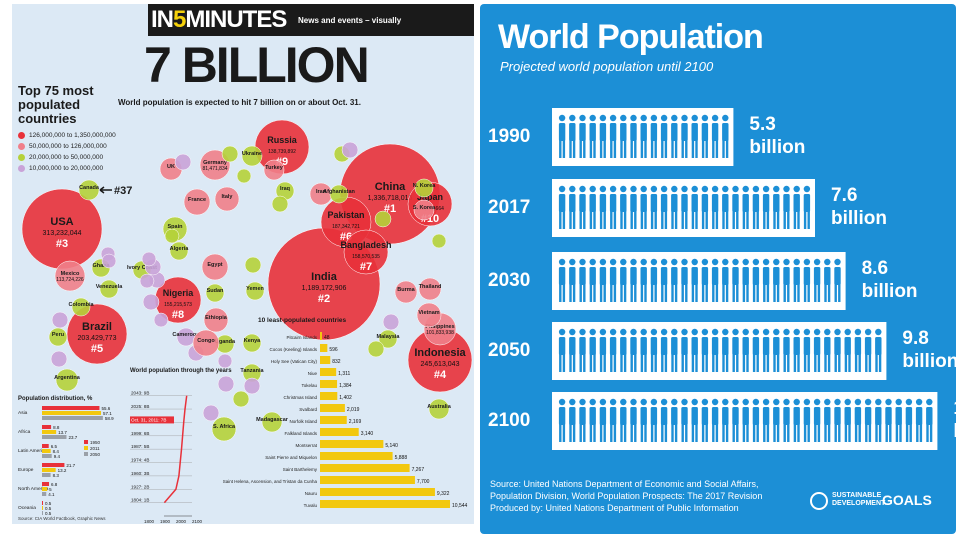 The width and height of the screenshot is (960, 540). Describe the element at coordinates (509, 207) in the screenshot. I see `year-label: 2017` at that location.